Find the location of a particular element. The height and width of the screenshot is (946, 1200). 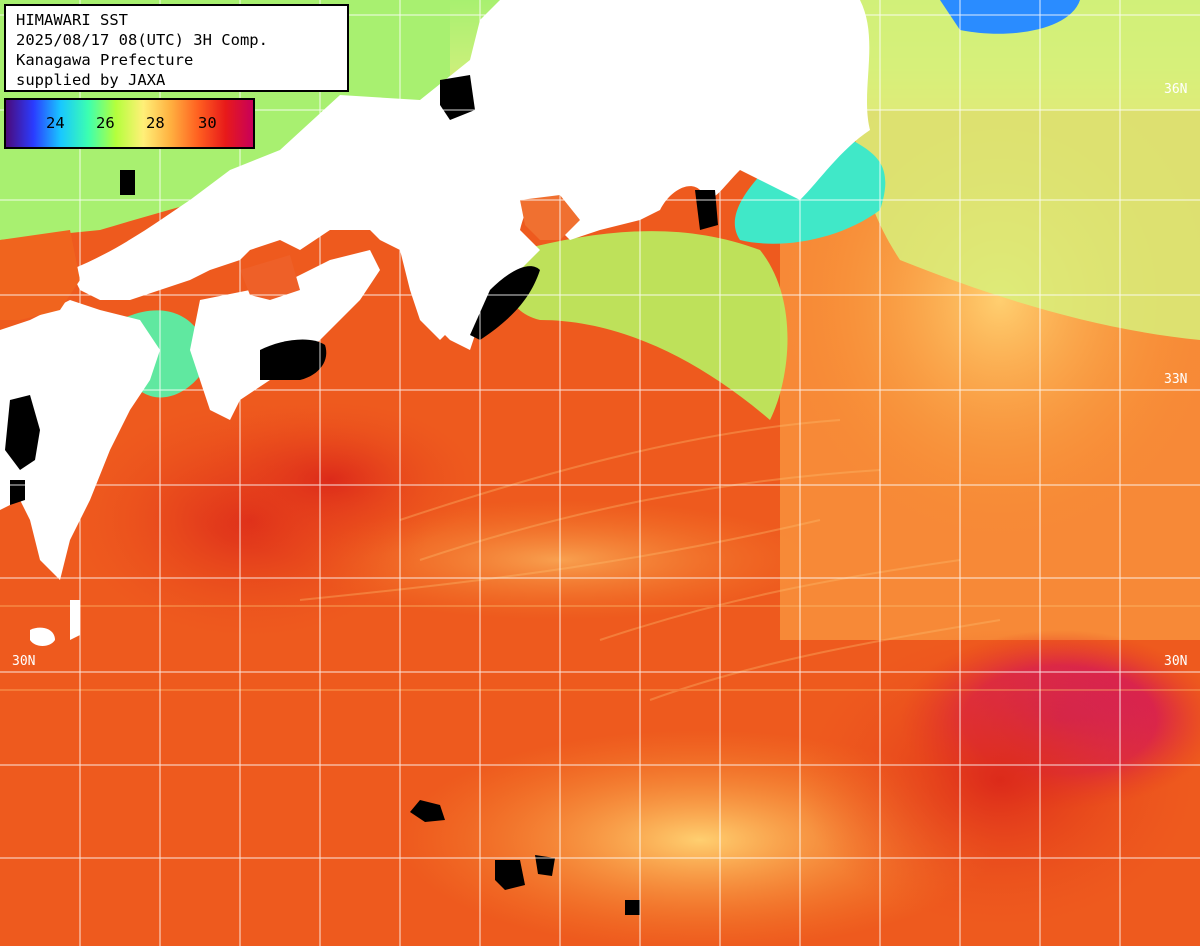

sea-warm-west is located at coordinates (40, 275).